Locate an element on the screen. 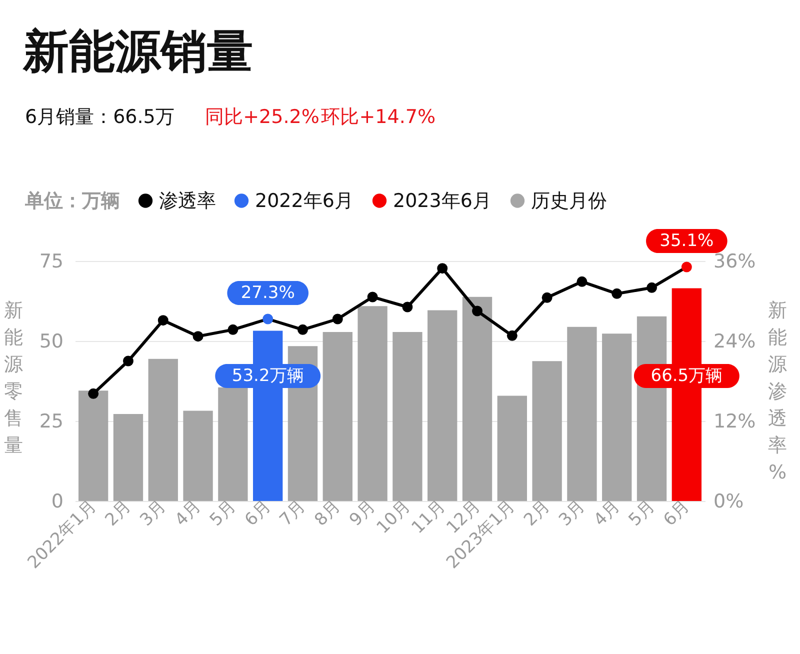 The width and height of the screenshot is (800, 654). y-tick-label: 25 is located at coordinates (51, 421).